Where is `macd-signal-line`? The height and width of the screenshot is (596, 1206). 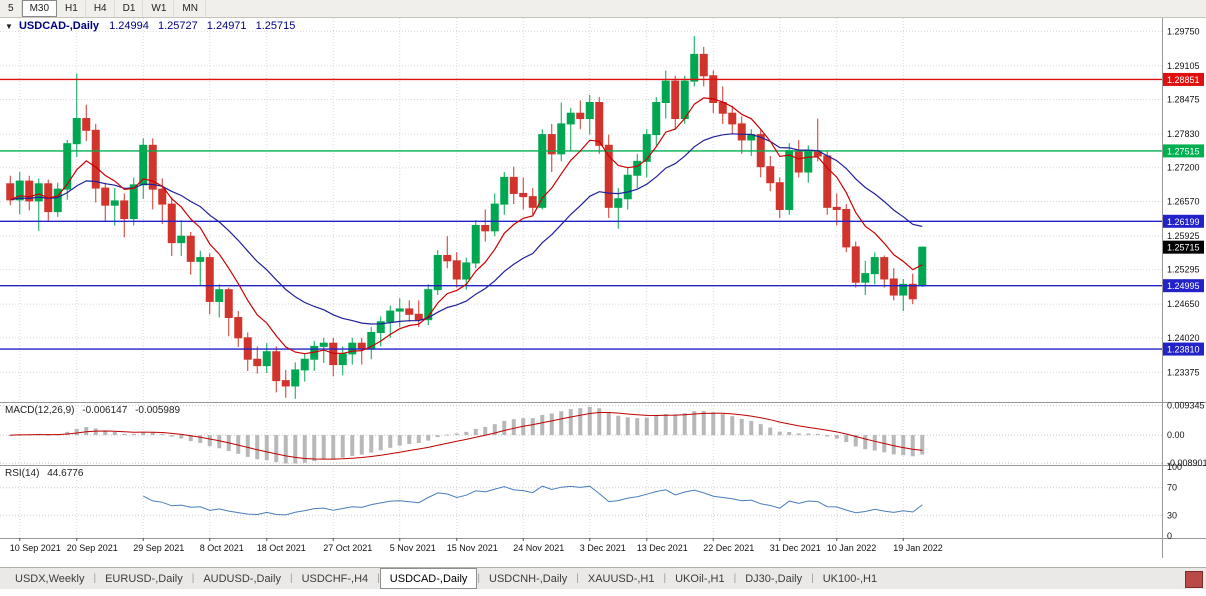 macd-signal-line is located at coordinates (466, 436).